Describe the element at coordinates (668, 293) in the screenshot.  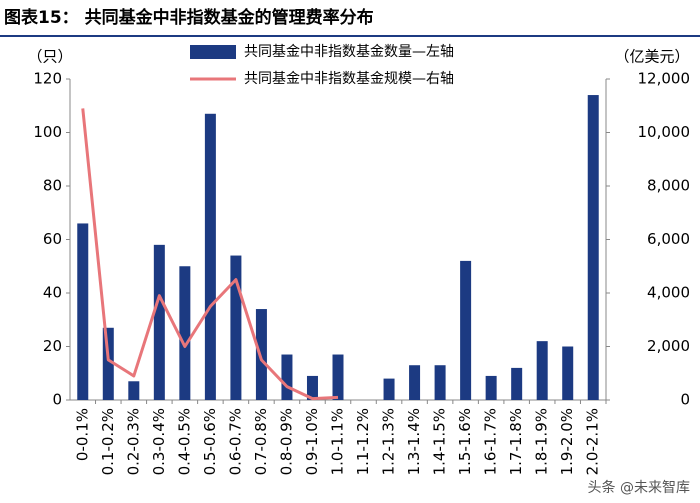
I see `y2-tick-label: 4,000` at that location.